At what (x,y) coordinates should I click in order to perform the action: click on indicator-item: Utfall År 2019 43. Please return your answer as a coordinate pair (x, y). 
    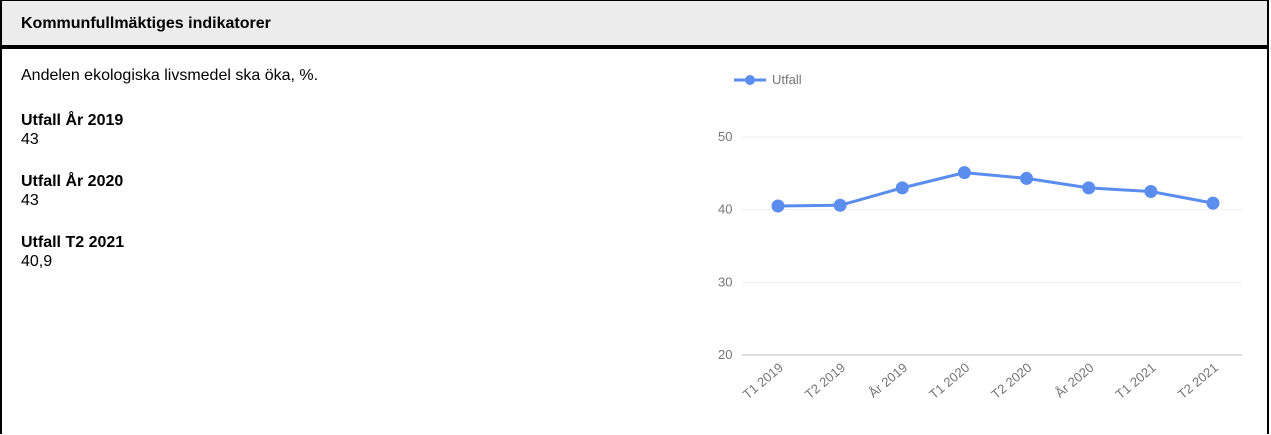
    Looking at the image, I should click on (351, 130).